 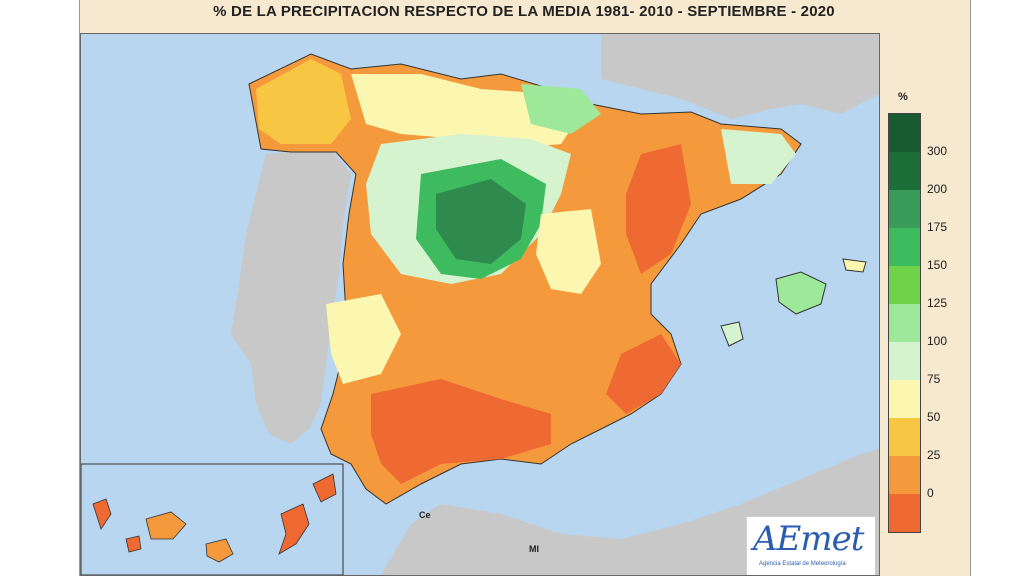 I want to click on aemet-logo: AEmet Agencia Estatal de Meteorología, so click(x=811, y=545).